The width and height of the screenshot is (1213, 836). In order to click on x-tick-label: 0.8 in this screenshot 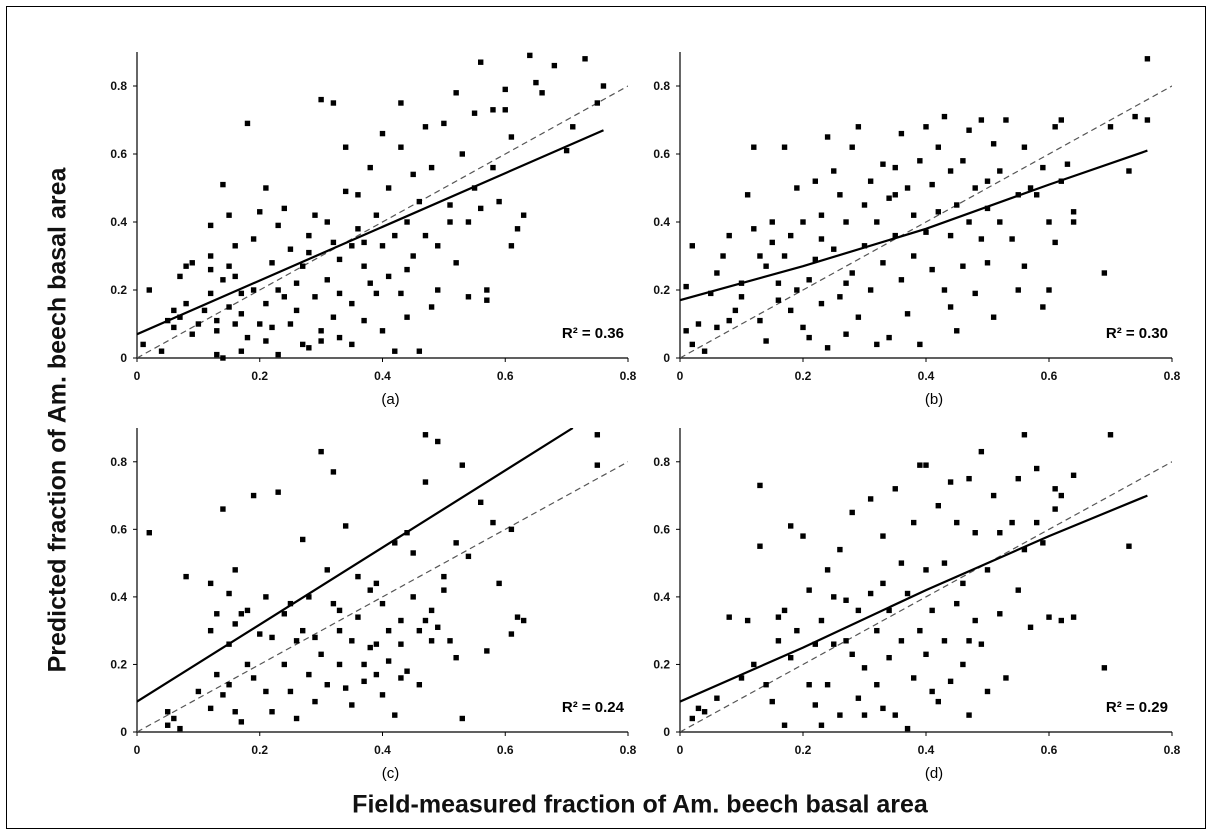, I will do `click(1172, 376)`.